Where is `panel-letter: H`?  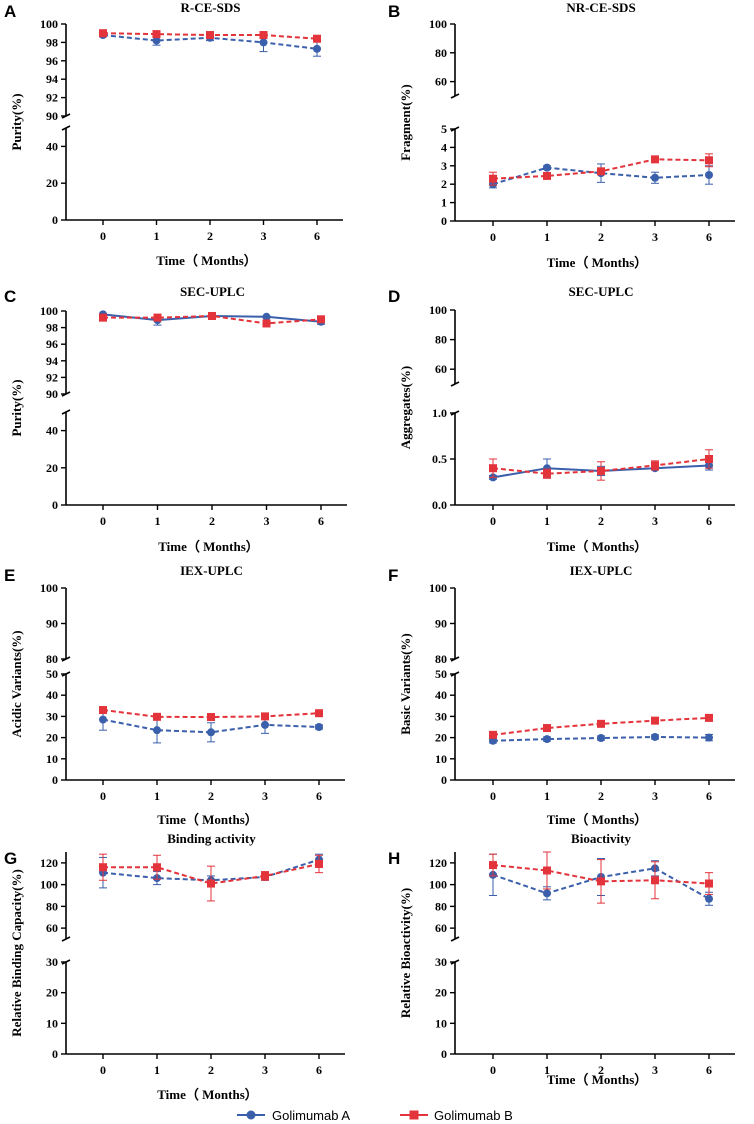 panel-letter: H is located at coordinates (394, 858).